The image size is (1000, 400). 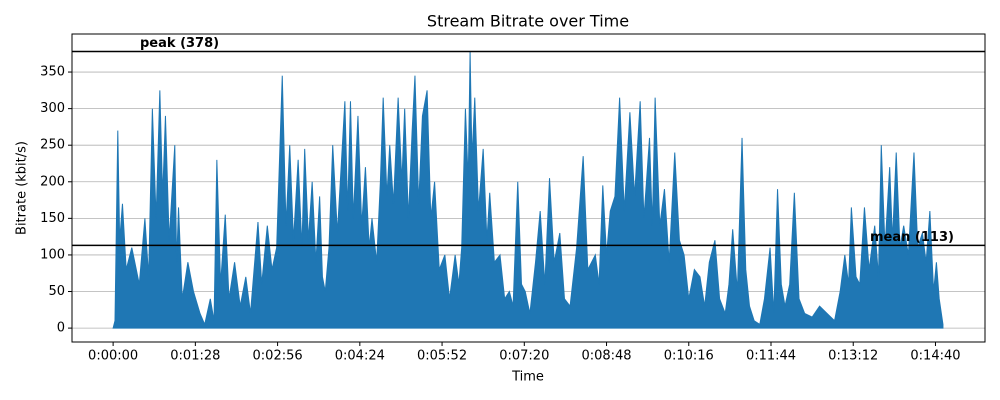 I want to click on y-tick-label: 350, so click(x=52, y=72).